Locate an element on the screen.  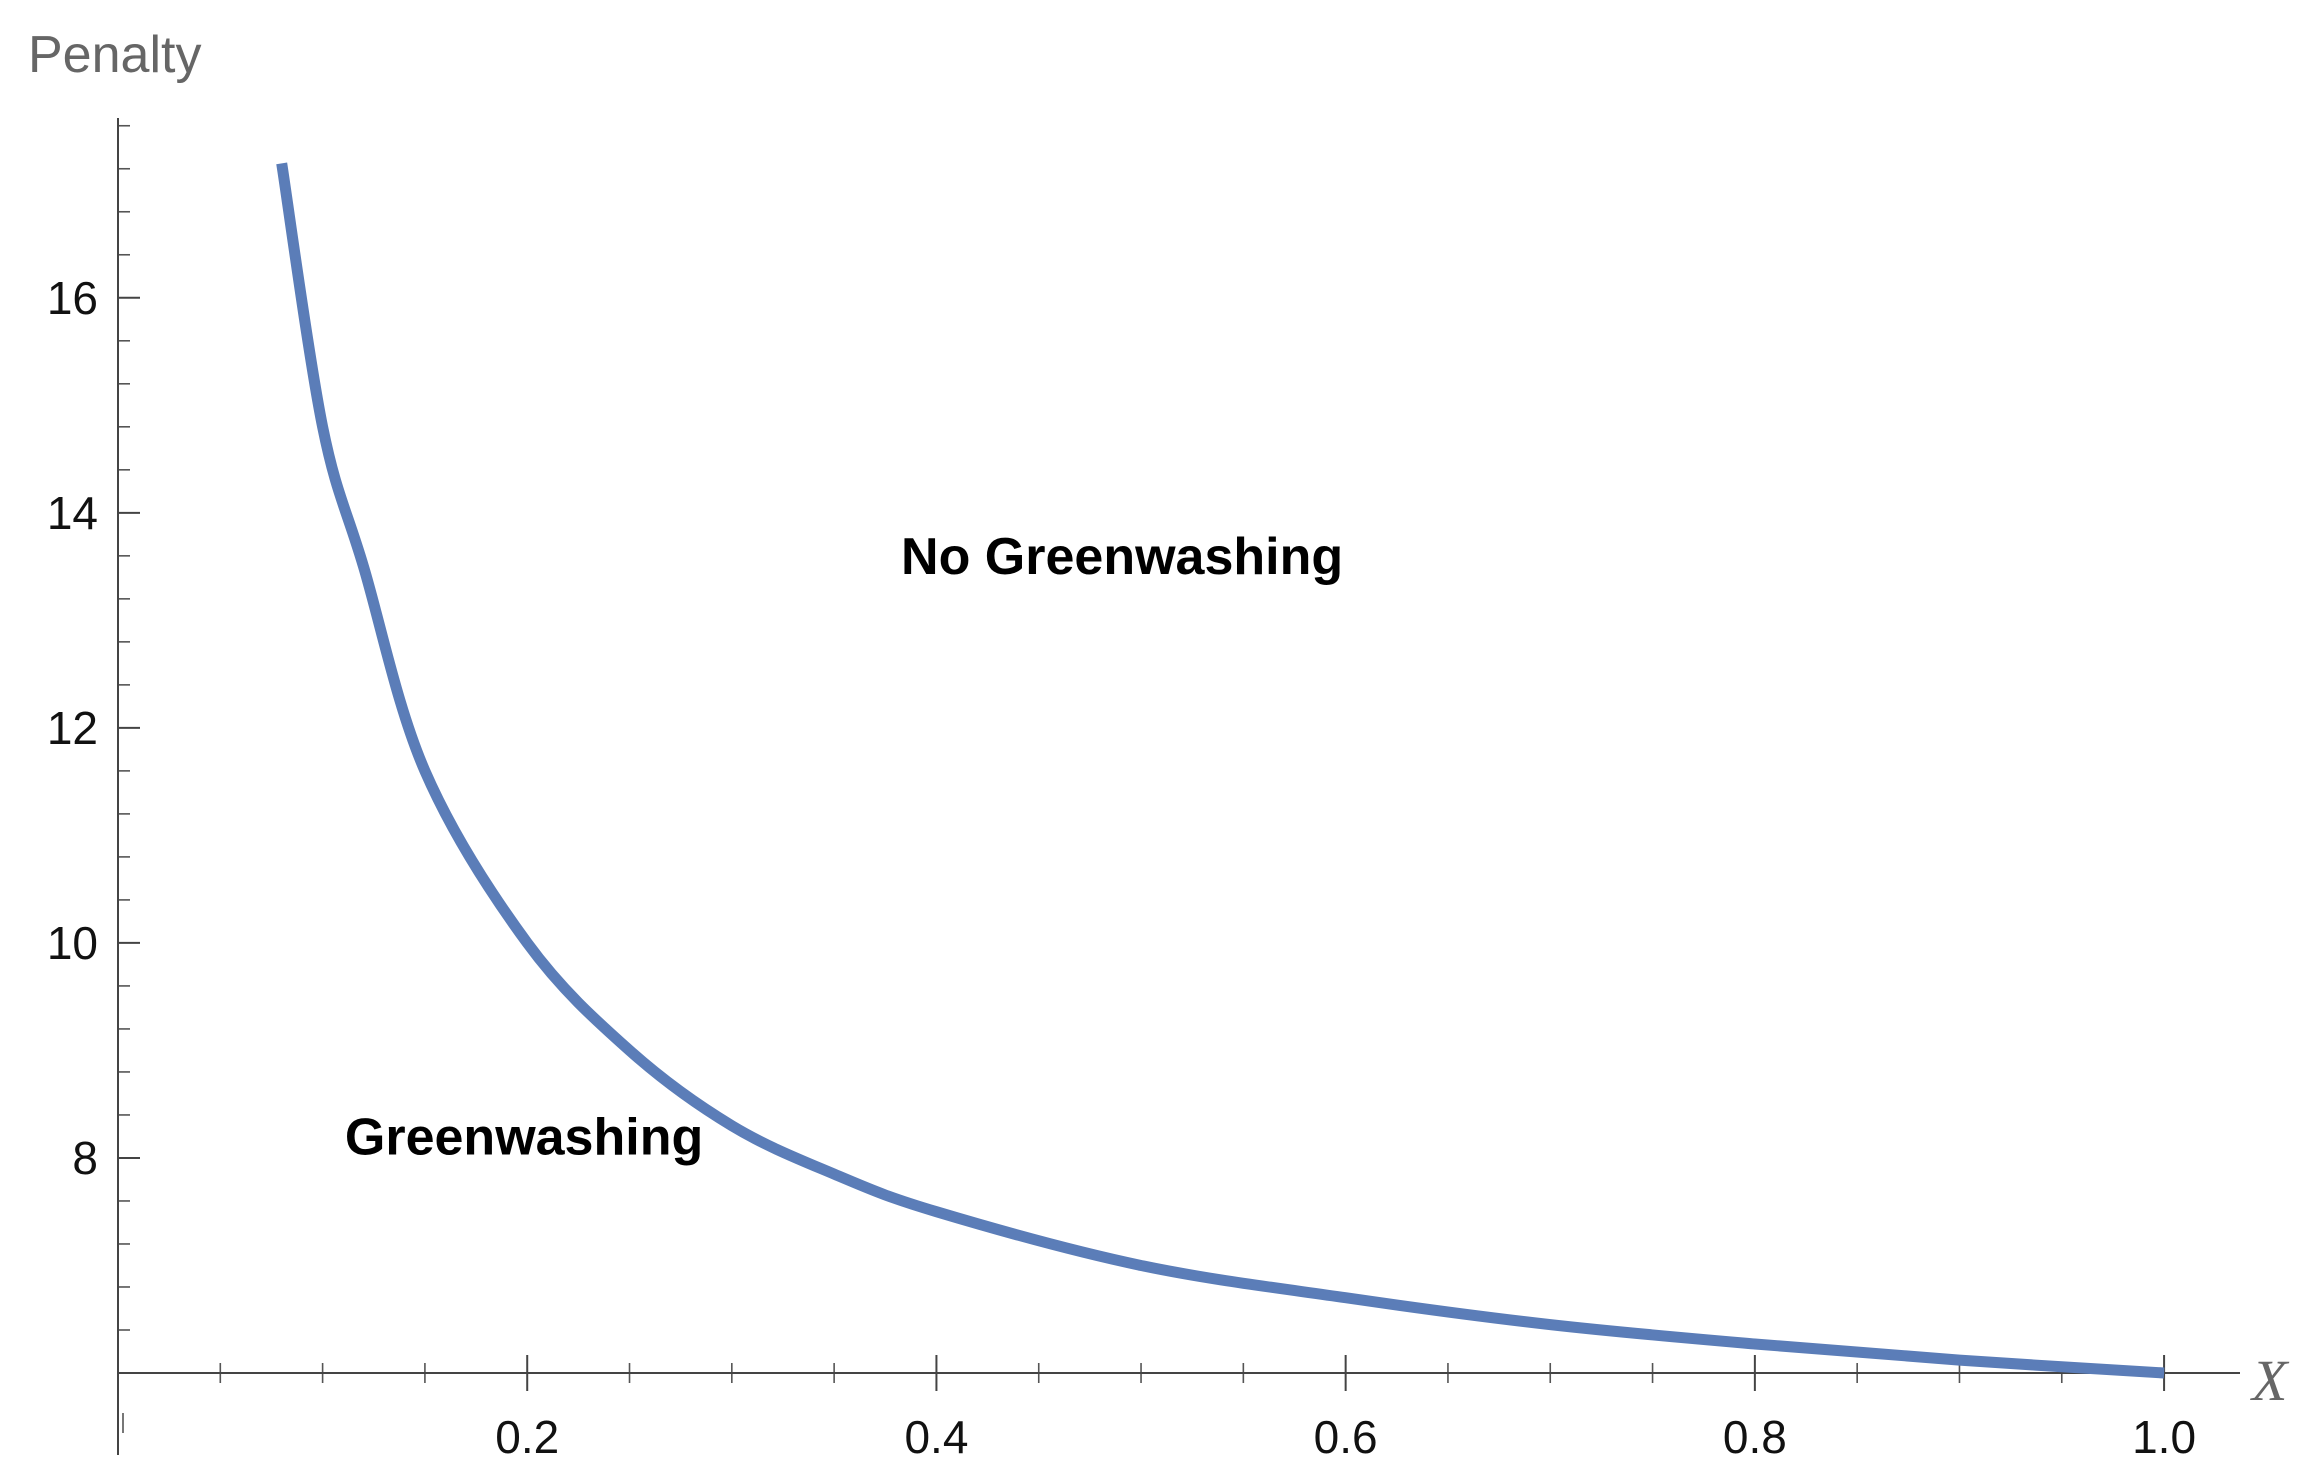
y-tick-label: 8 is located at coordinates (85, 1158).